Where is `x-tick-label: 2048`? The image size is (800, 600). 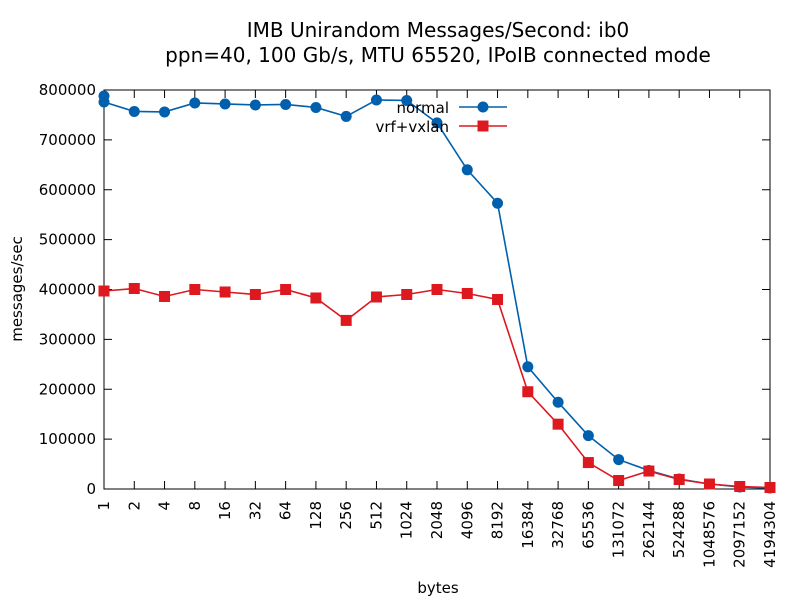 x-tick-label: 2048 is located at coordinates (437, 520).